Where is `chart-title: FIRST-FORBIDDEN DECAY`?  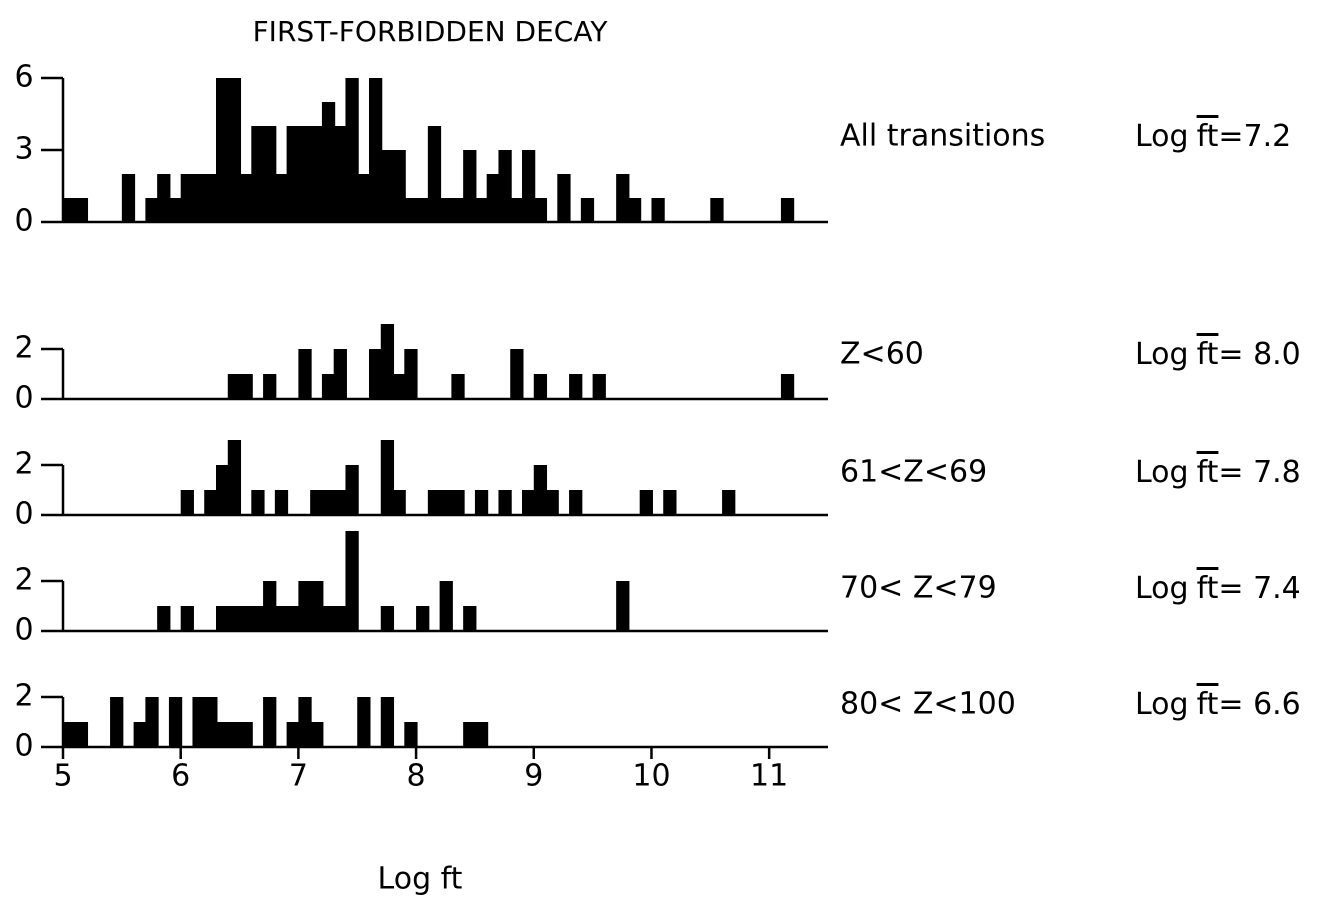
chart-title: FIRST-FORBIDDEN DECAY is located at coordinates (431, 31).